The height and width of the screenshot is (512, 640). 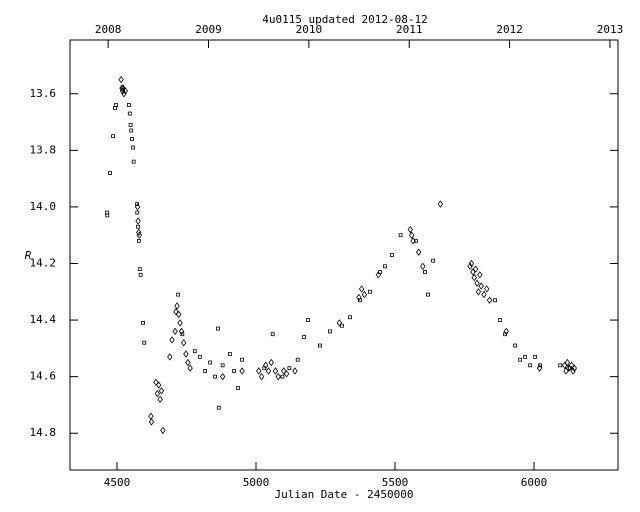 What do you see at coordinates (395, 482) in the screenshot?
I see `x-tick-label: 5500` at bounding box center [395, 482].